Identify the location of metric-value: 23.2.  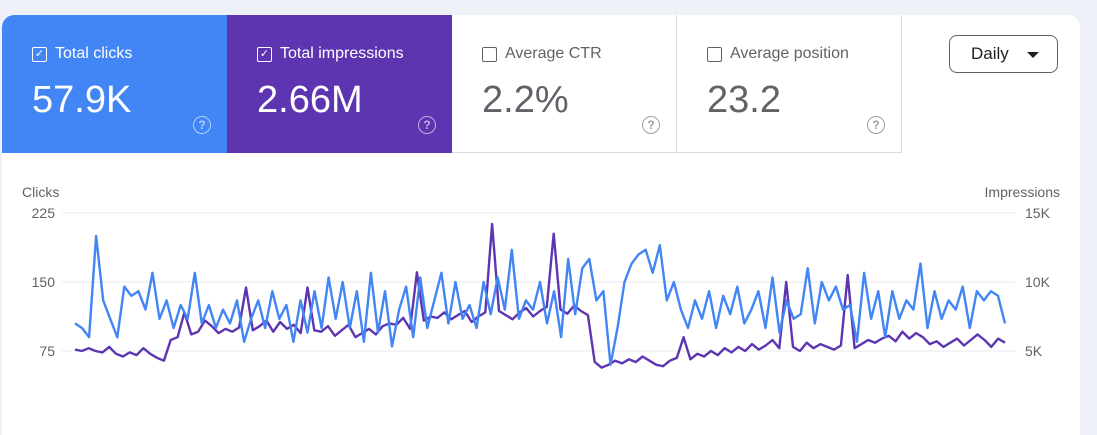
(744, 100).